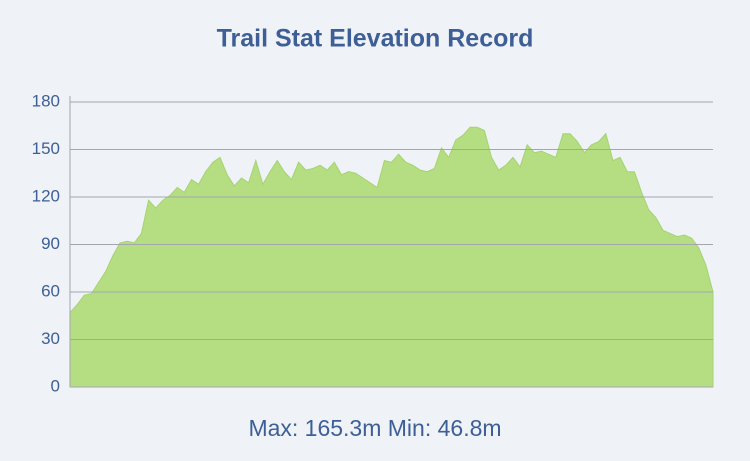  Describe the element at coordinates (50, 338) in the screenshot. I see `y-tick-label: 30` at that location.